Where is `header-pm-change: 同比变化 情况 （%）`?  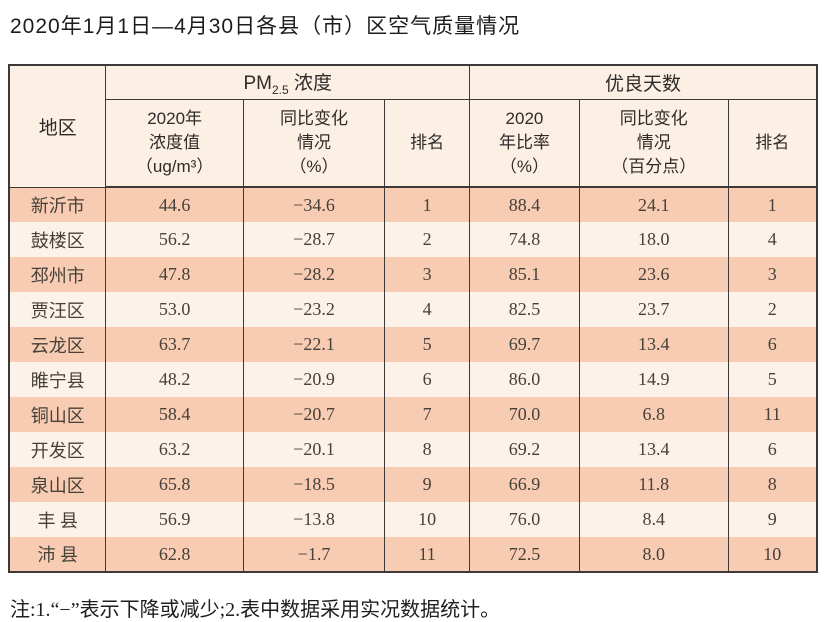
header-pm-change: 同比变化 情况 （%） is located at coordinates (314, 143).